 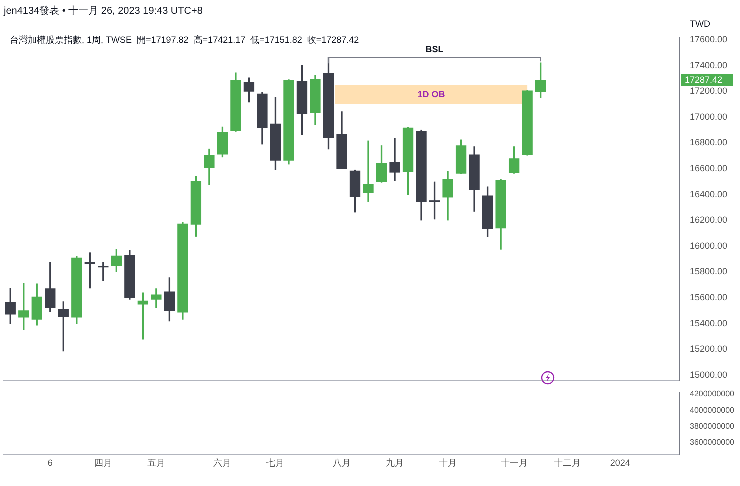 I want to click on chart-title: 台灣加權股票指數, 1周, TWSE 開=17197.82 高=17421.17 低=17151.82 收=17287.42, so click(x=185, y=40).